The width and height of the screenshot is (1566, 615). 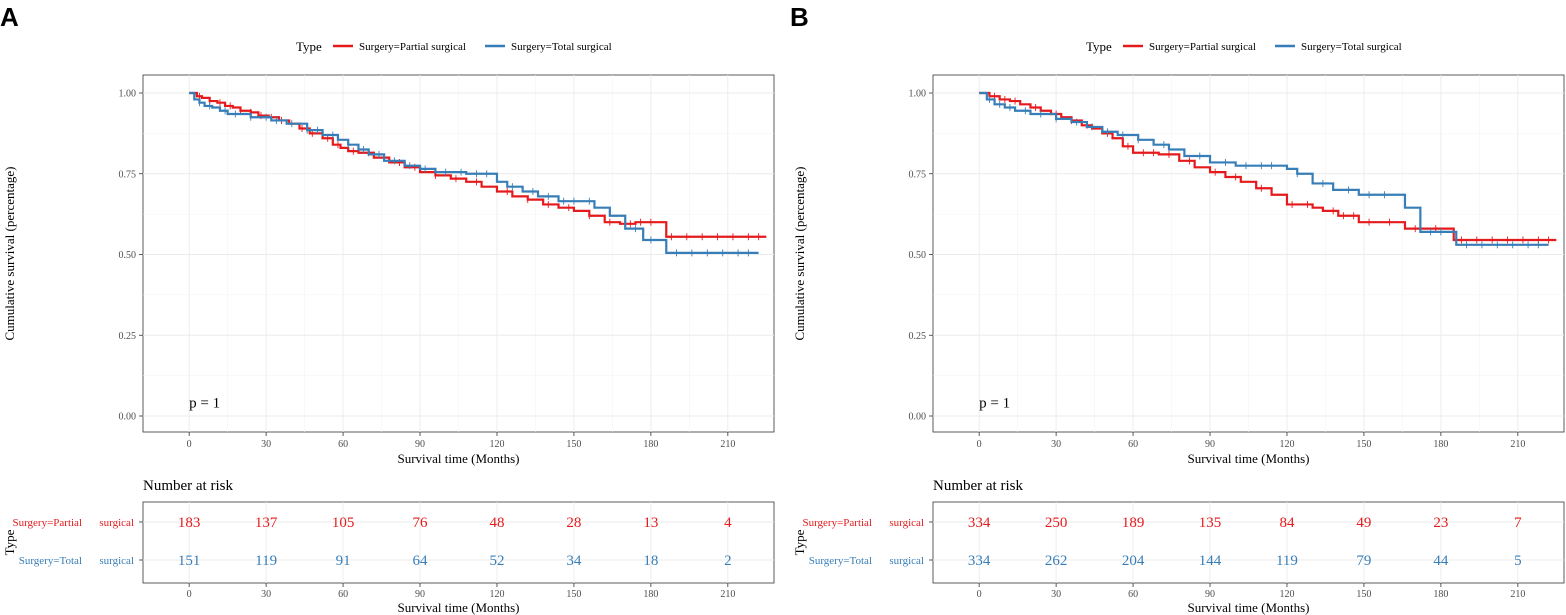 What do you see at coordinates (9, 17) in the screenshot?
I see `panel-letter: A` at bounding box center [9, 17].